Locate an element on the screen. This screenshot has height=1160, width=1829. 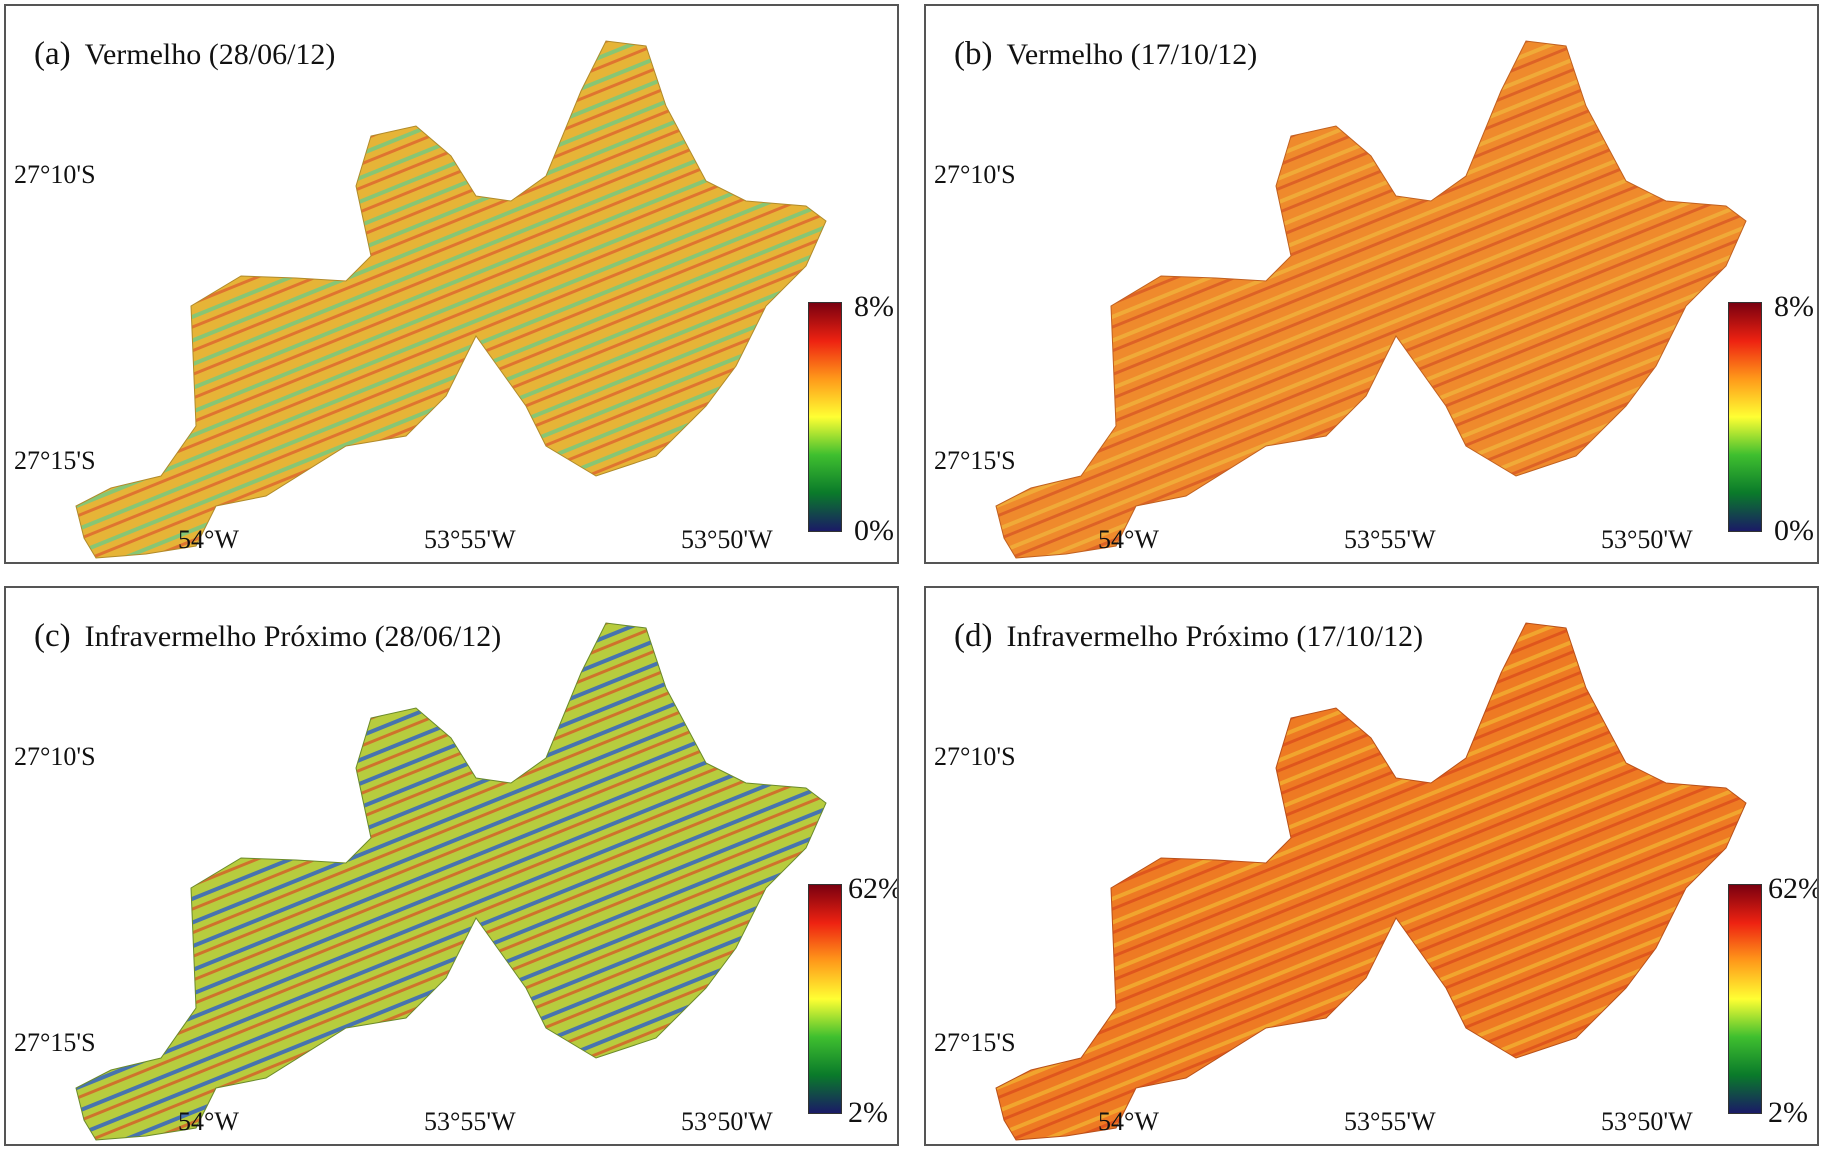
colorbar-max-a: 8% is located at coordinates (874, 306).